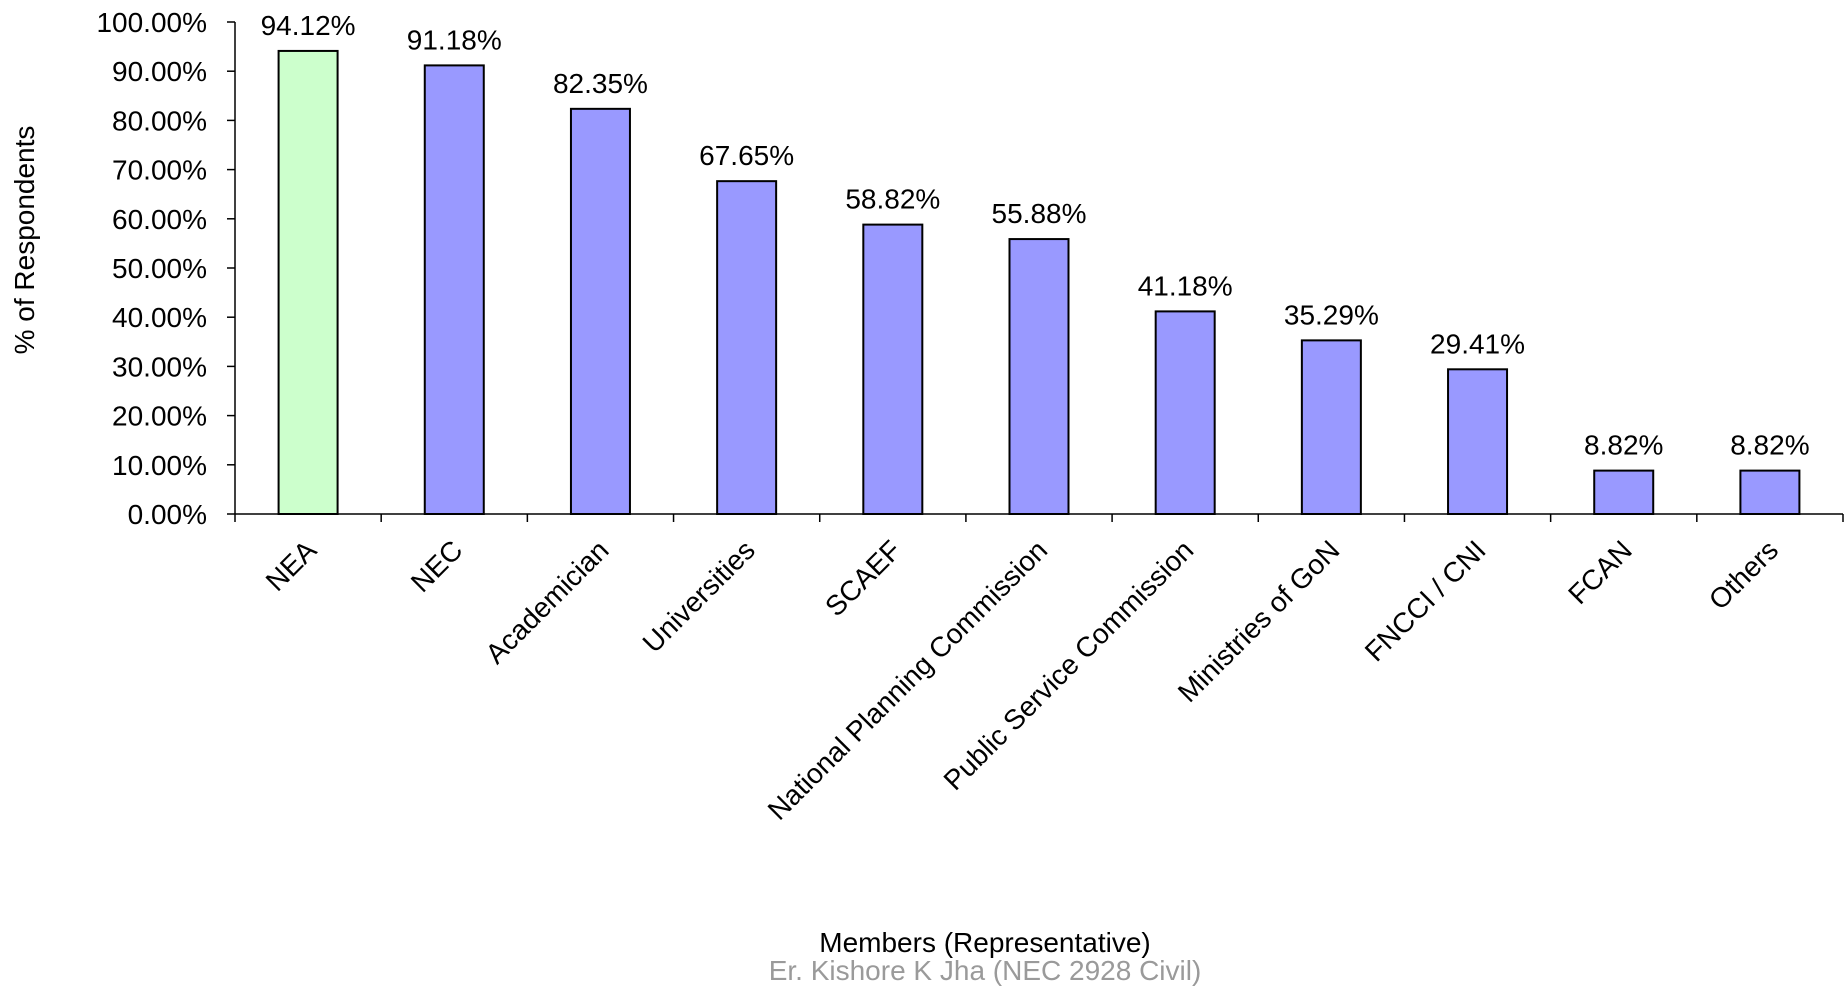  Describe the element at coordinates (746, 155) in the screenshot. I see `data-label: 67.65%` at that location.